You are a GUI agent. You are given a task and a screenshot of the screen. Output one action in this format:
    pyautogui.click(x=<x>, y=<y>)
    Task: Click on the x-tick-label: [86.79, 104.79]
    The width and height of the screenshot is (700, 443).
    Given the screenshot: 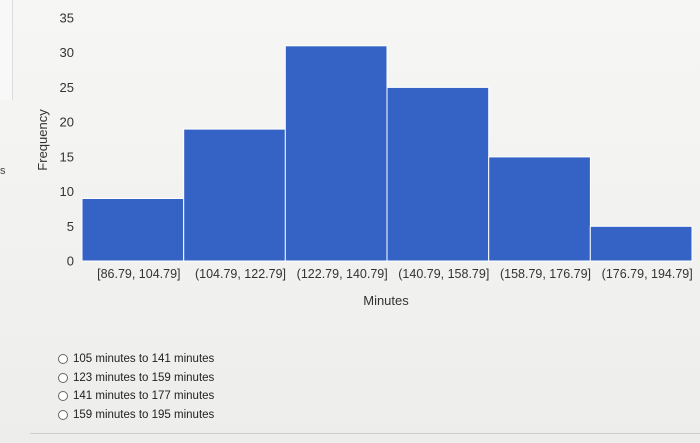 What is the action you would take?
    pyautogui.click(x=138, y=274)
    